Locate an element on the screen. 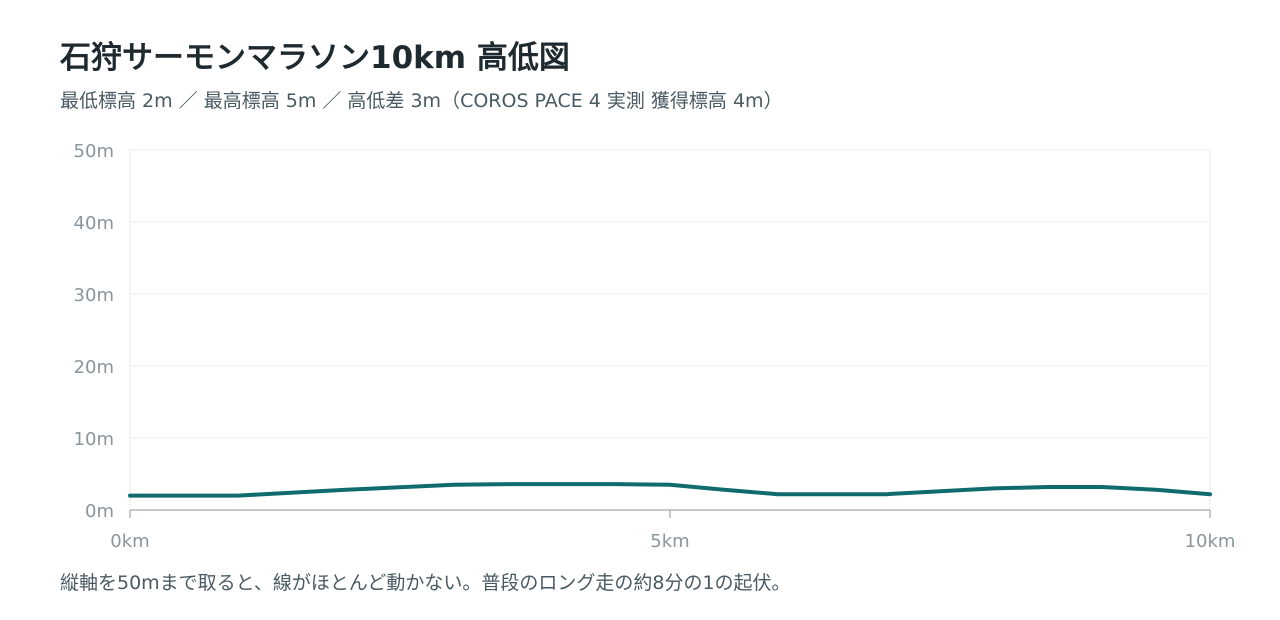  chart-title: 石狩サーモンマラソン10km 高低図 is located at coordinates (315, 58).